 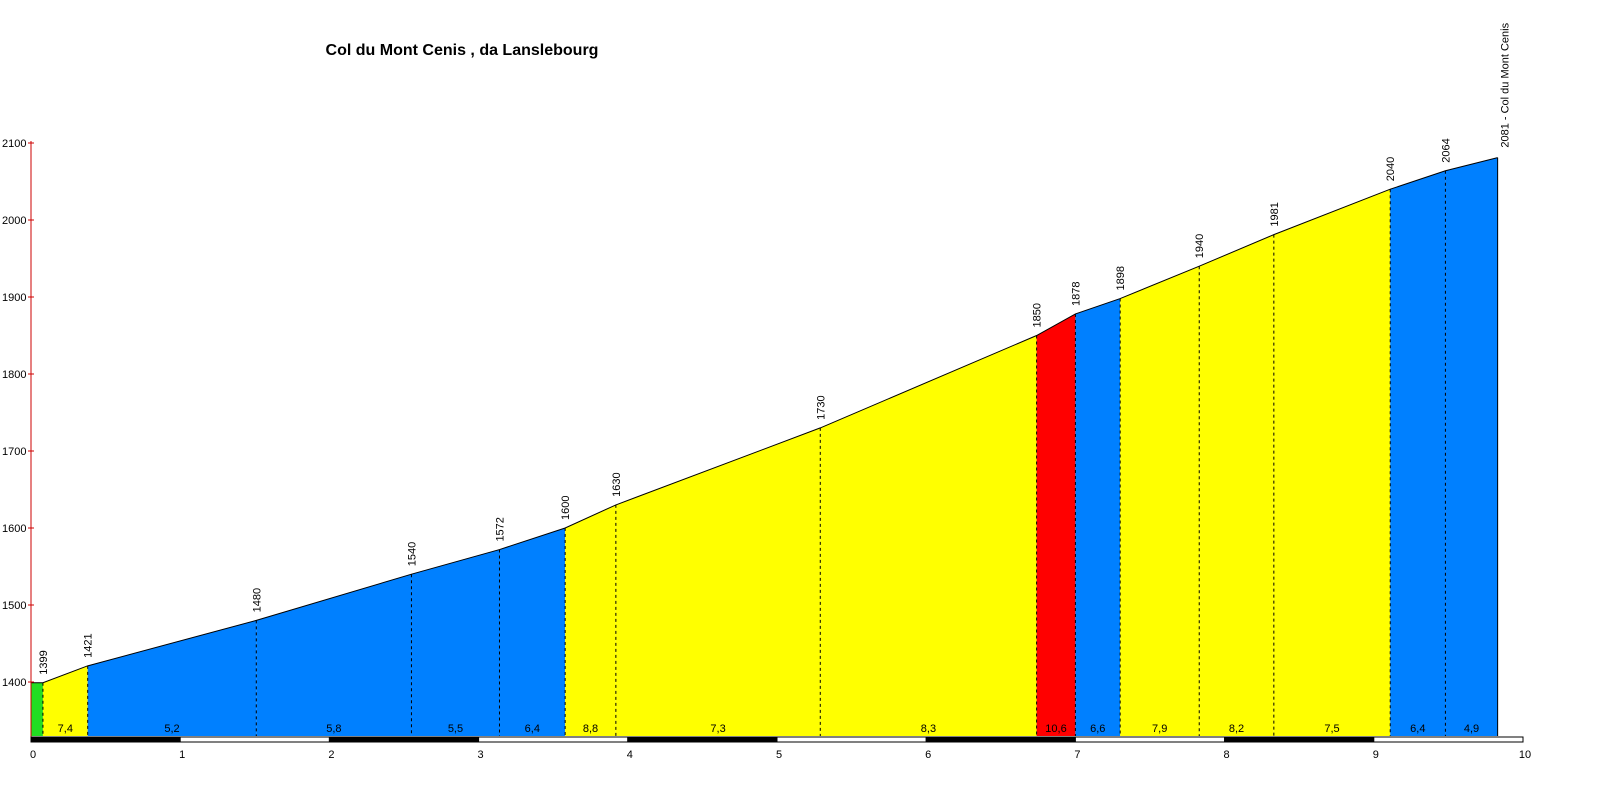 What do you see at coordinates (928, 729) in the screenshot?
I see `gradient-label: 8,3` at bounding box center [928, 729].